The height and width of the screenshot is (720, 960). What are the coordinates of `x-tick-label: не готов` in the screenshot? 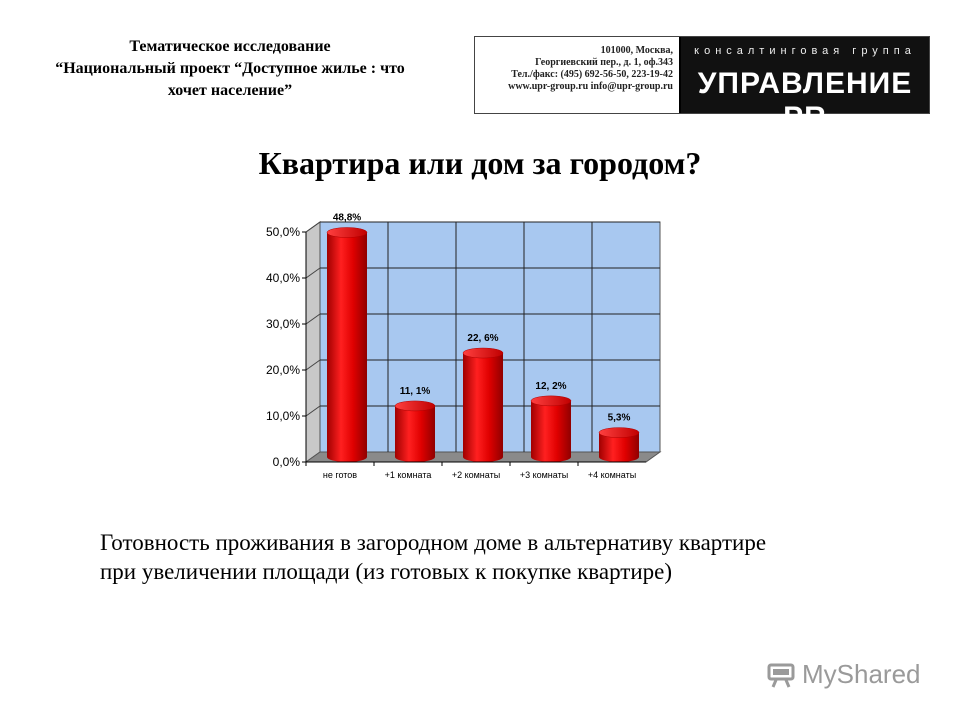 It's located at (340, 475).